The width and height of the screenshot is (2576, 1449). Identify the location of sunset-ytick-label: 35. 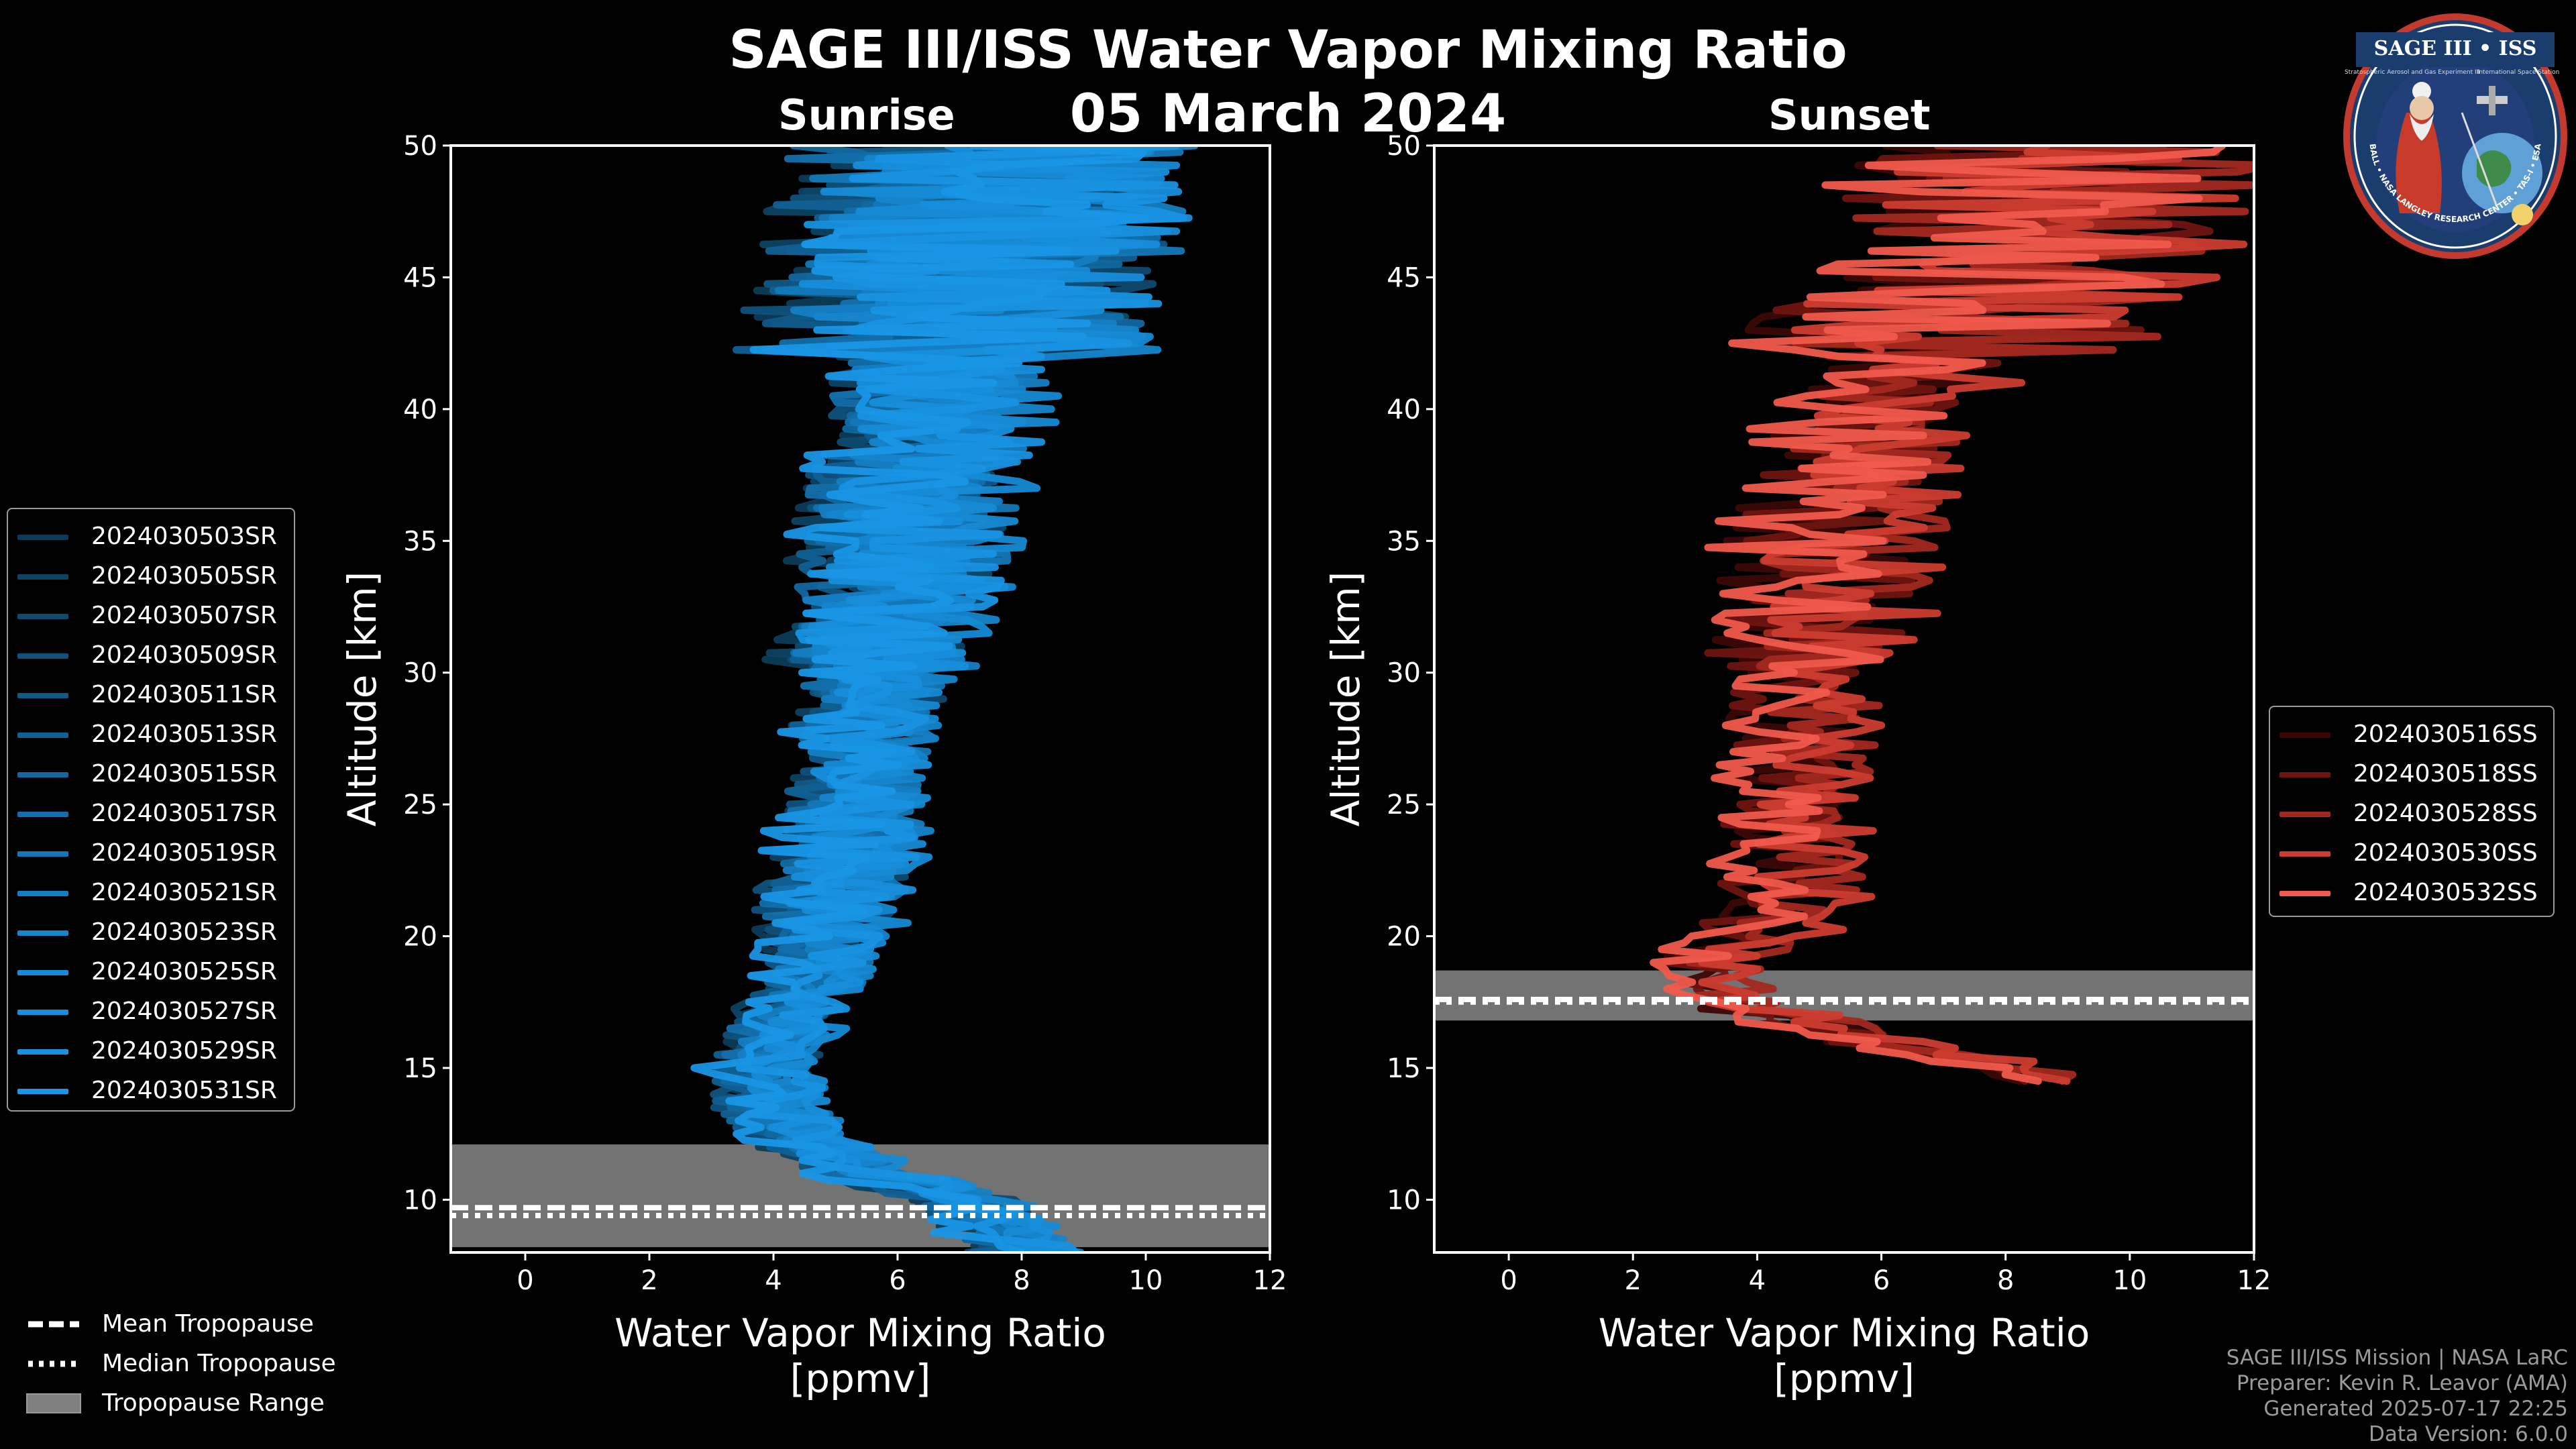
(1404, 541).